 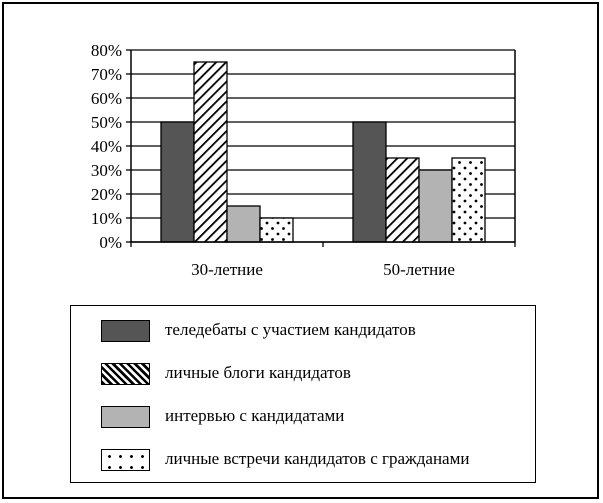 What do you see at coordinates (106, 50) in the screenshot?
I see `y-tick-label: 80%` at bounding box center [106, 50].